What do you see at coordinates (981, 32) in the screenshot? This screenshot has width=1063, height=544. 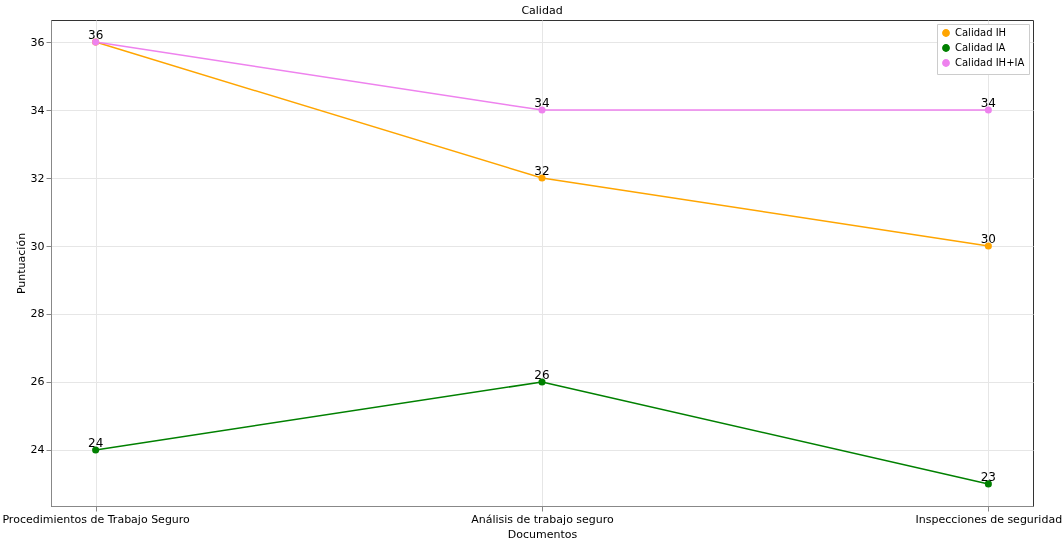 I see `legend-label: Calidad IH` at bounding box center [981, 32].